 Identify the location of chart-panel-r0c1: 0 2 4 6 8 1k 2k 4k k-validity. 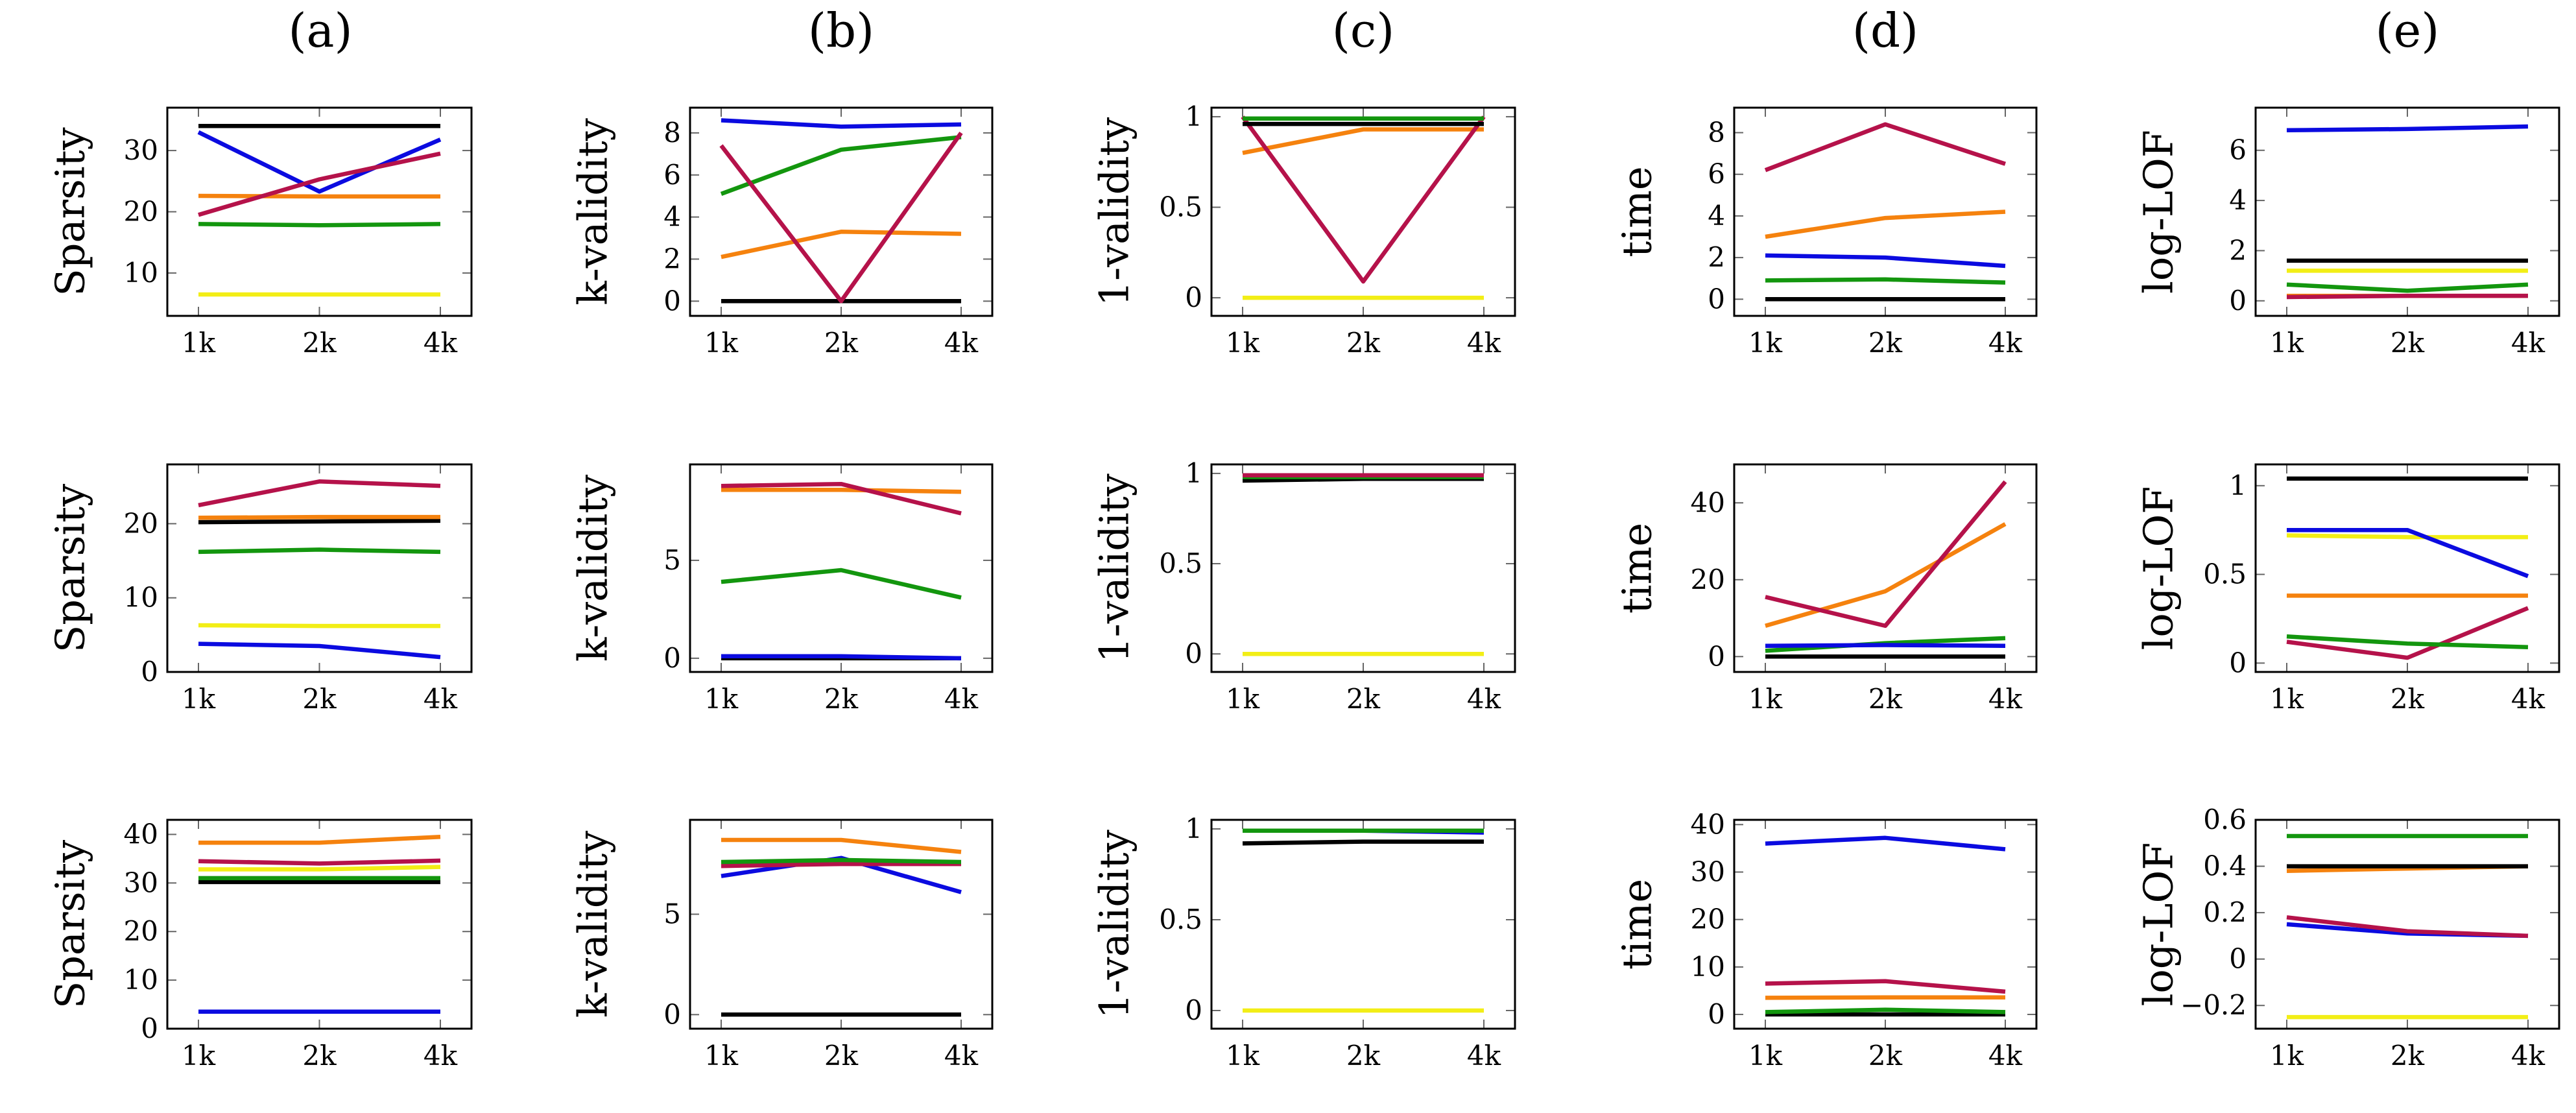
(782, 233).